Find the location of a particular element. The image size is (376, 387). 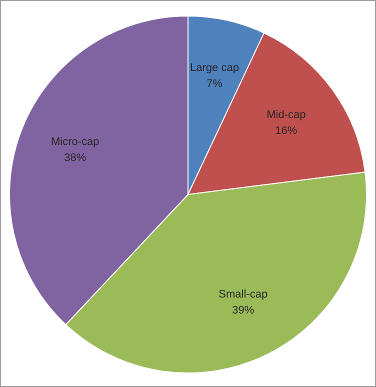

data-label: 38% is located at coordinates (75, 158).